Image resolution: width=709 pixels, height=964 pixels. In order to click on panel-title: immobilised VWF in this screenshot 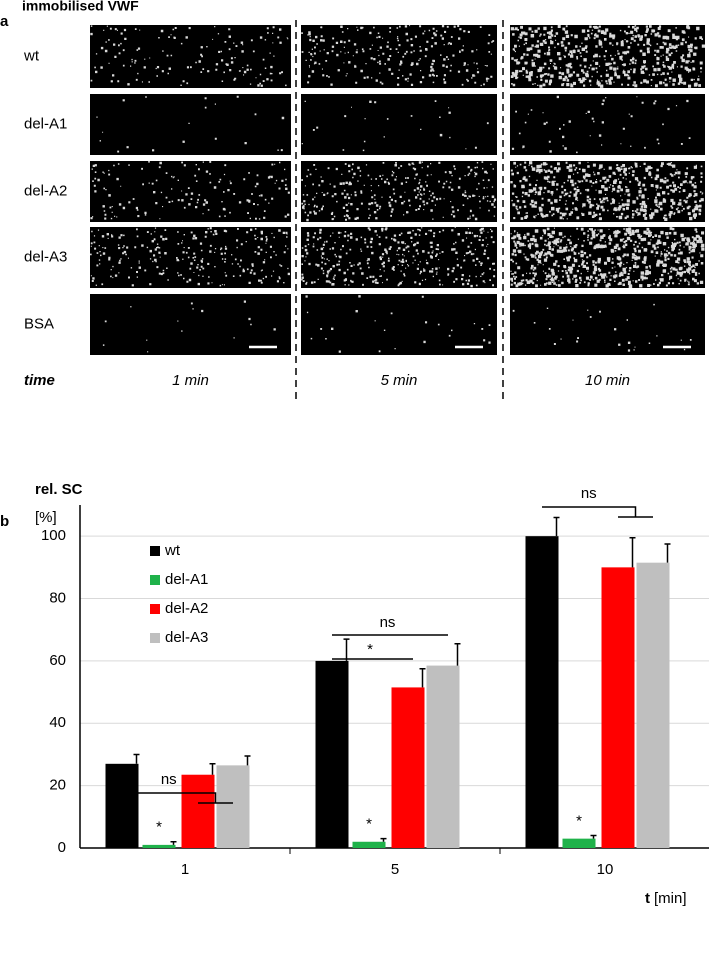, I will do `click(80, 7)`.